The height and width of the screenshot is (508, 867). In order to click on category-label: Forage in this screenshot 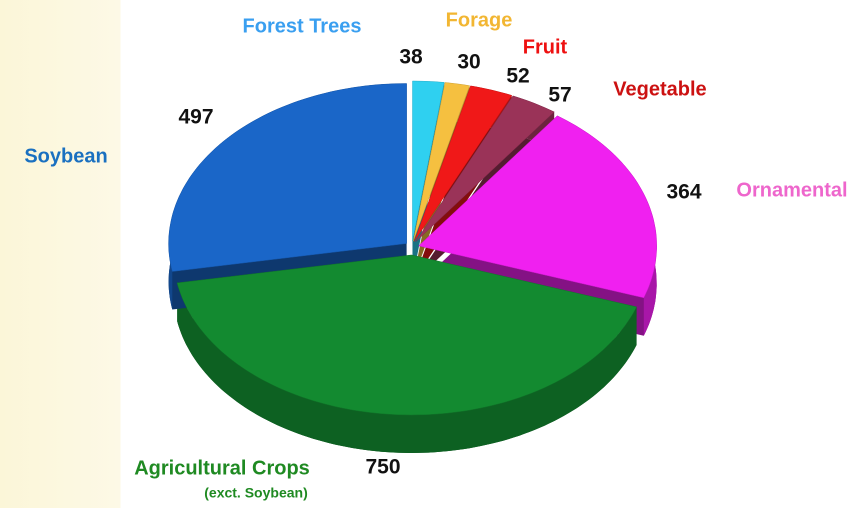, I will do `click(479, 20)`.